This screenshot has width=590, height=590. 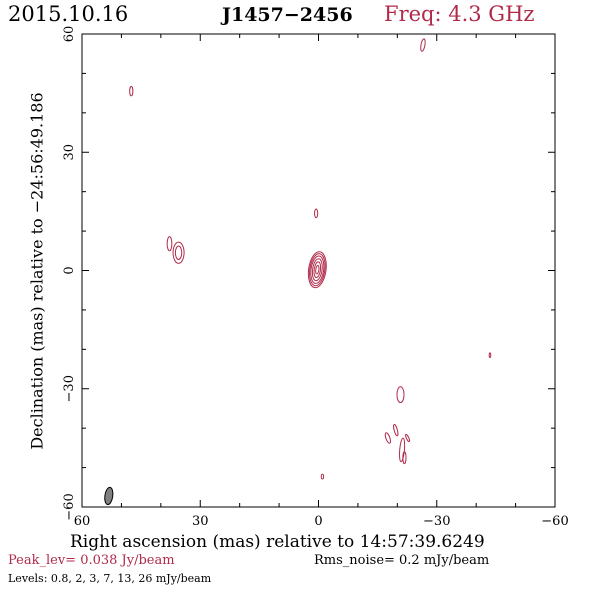 What do you see at coordinates (436, 521) in the screenshot?
I see `x-tick-label: −30` at bounding box center [436, 521].